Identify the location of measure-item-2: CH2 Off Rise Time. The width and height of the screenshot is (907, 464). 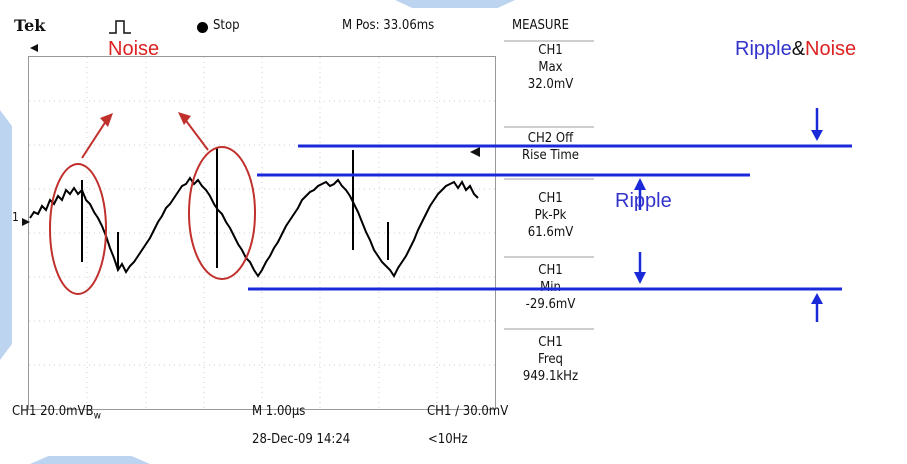
(550, 147).